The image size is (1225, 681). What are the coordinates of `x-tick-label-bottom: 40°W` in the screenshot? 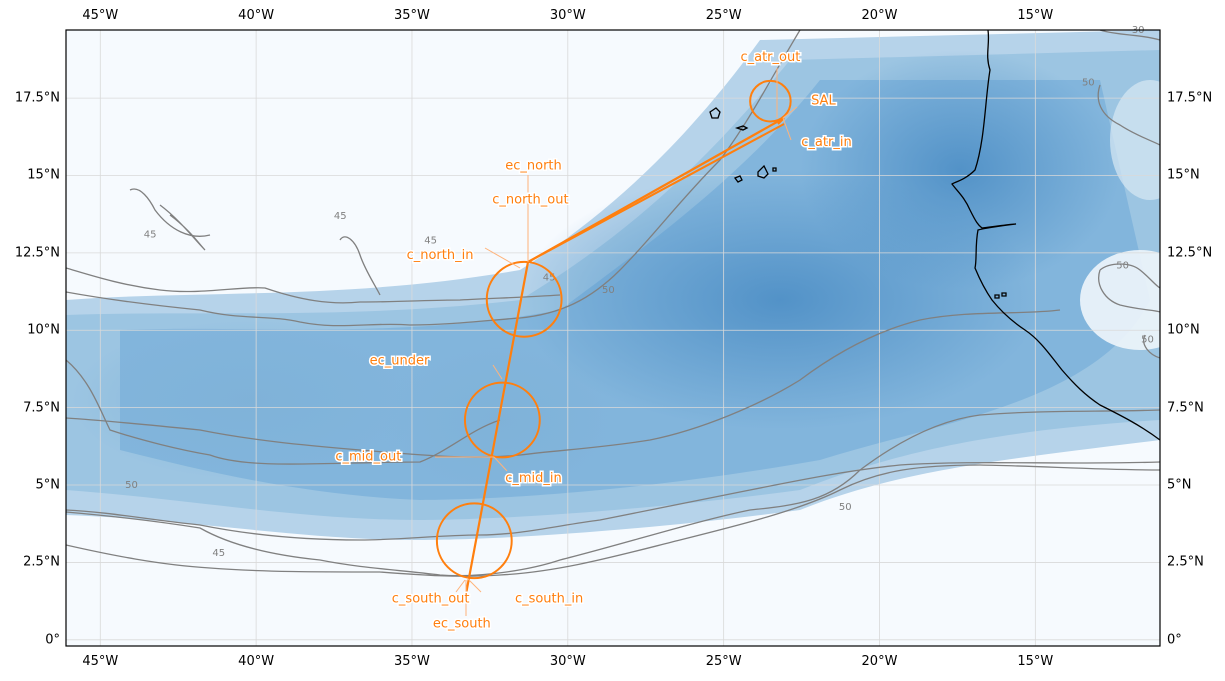 It's located at (256, 661).